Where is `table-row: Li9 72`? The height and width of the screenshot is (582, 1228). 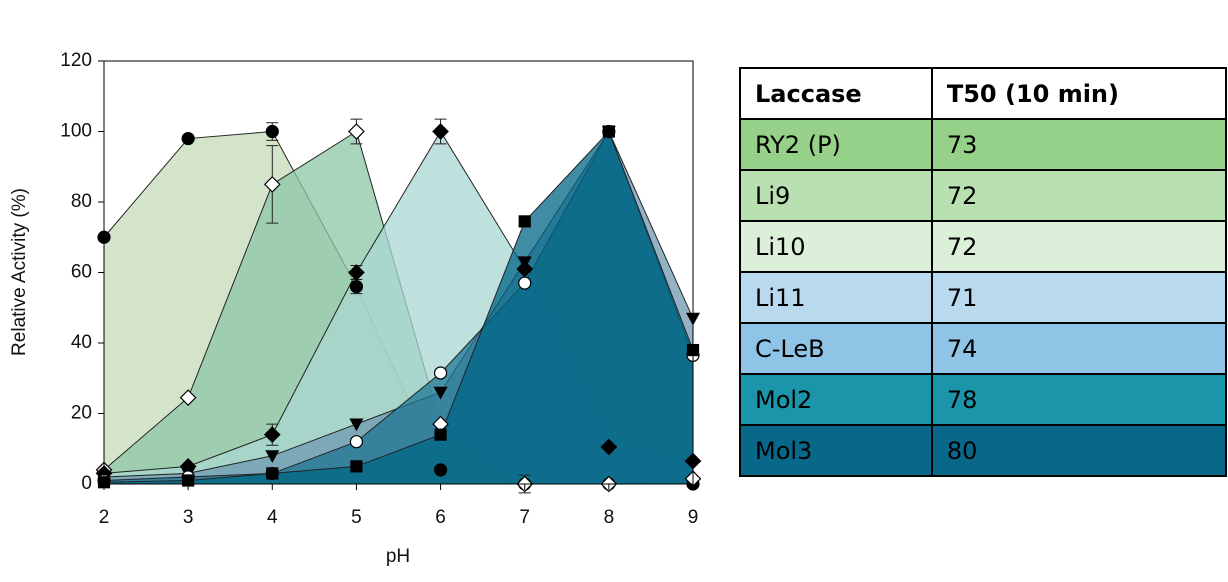
table-row: Li9 72 is located at coordinates (983, 195).